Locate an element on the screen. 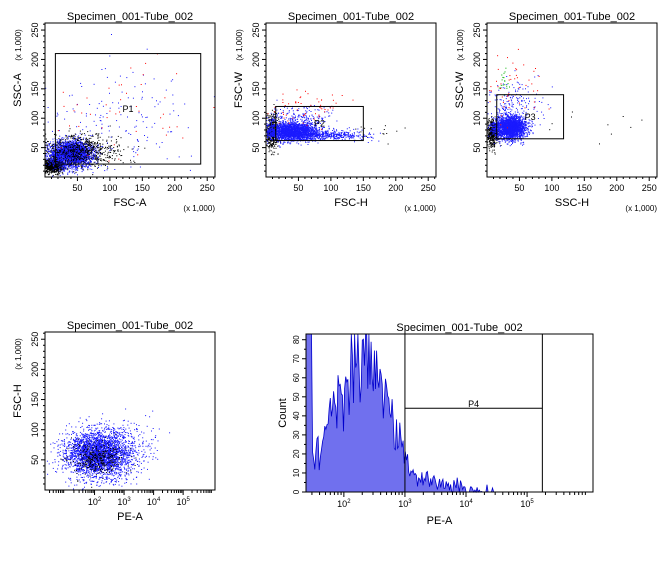 The width and height of the screenshot is (670, 572). gate-p1 is located at coordinates (128, 109).